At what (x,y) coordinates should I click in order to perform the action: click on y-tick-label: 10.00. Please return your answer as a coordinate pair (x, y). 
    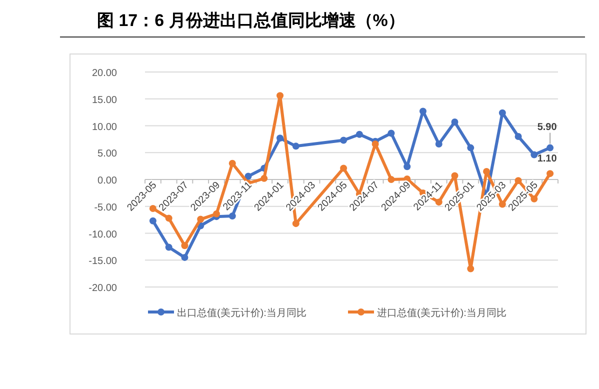
    Looking at the image, I should click on (105, 127).